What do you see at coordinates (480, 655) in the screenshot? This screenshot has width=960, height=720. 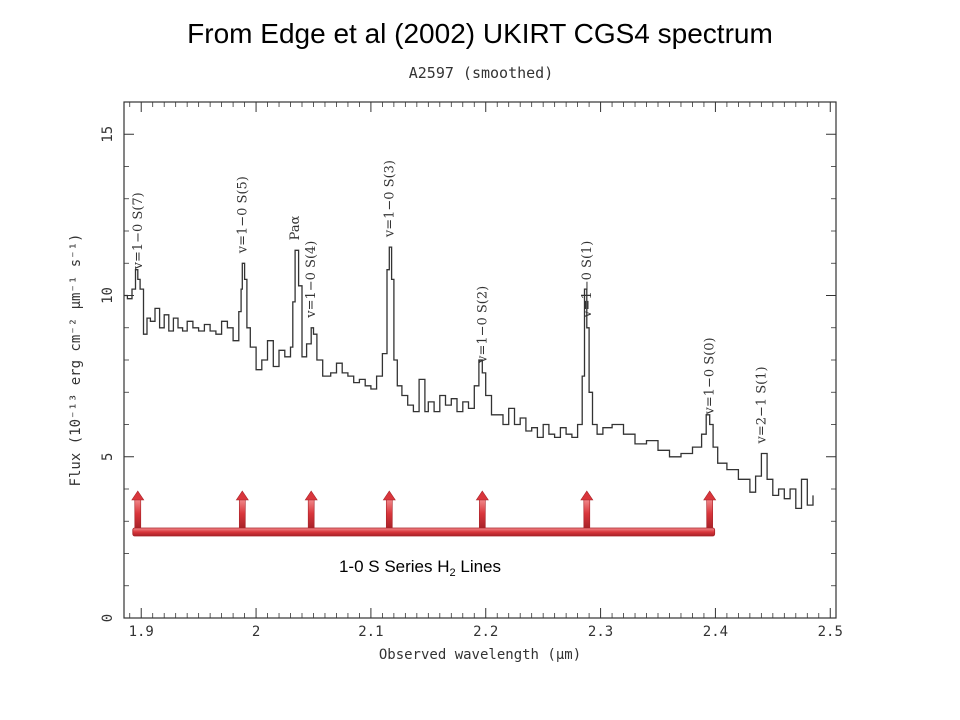 I see `x-axis-label: Observed wavelength (μm)` at bounding box center [480, 655].